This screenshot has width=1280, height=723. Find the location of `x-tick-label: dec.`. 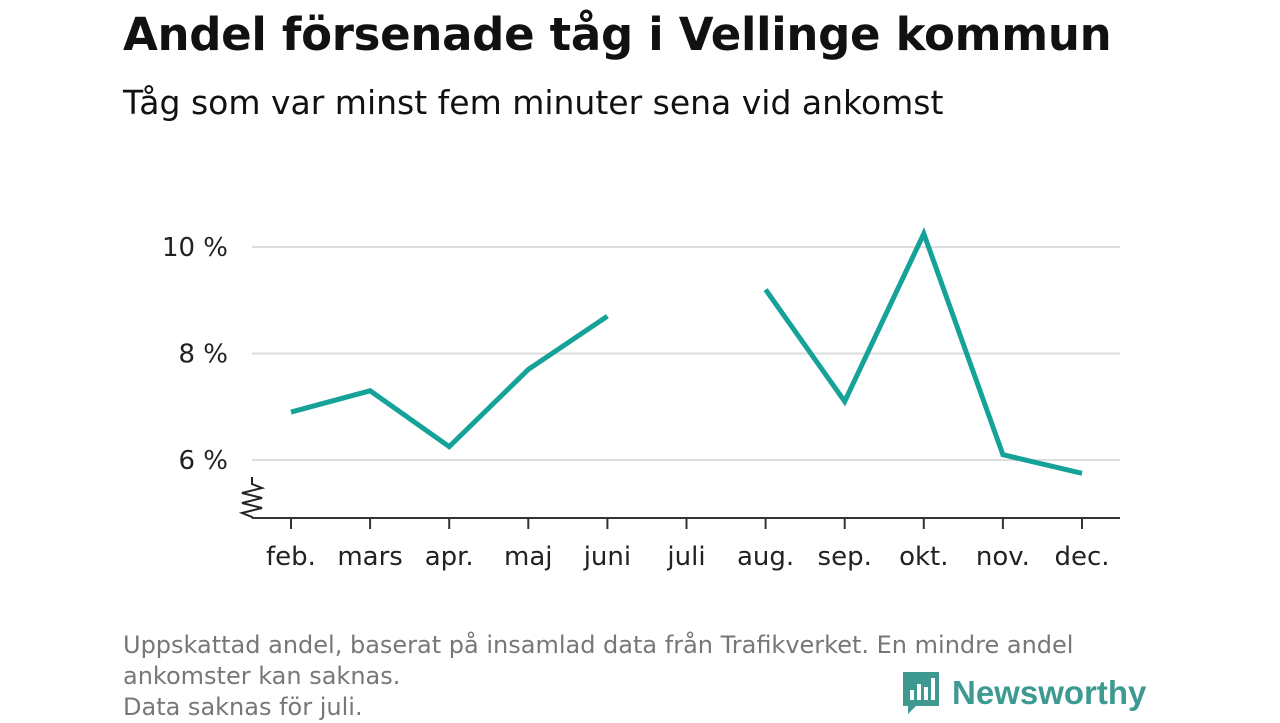

x-tick-label: dec. is located at coordinates (1081, 557).